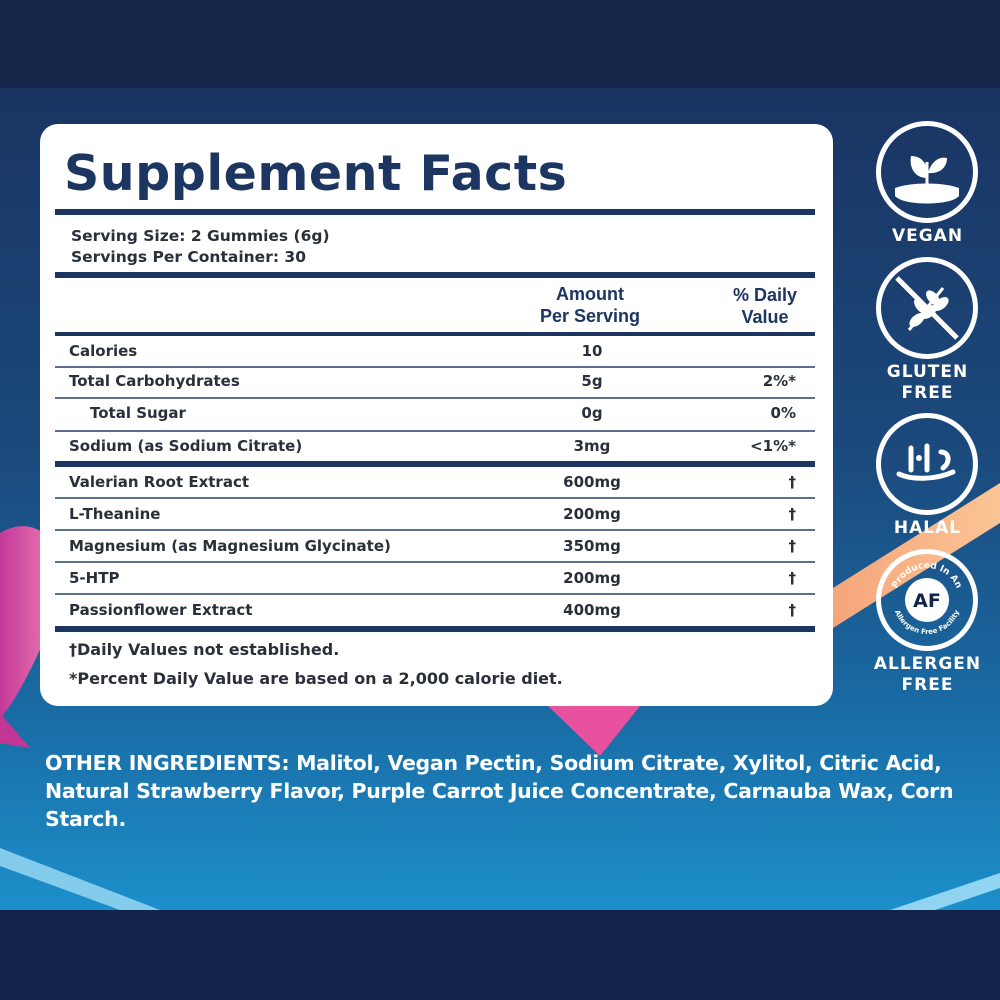  What do you see at coordinates (103, 351) in the screenshot?
I see `row-label: Calories` at bounding box center [103, 351].